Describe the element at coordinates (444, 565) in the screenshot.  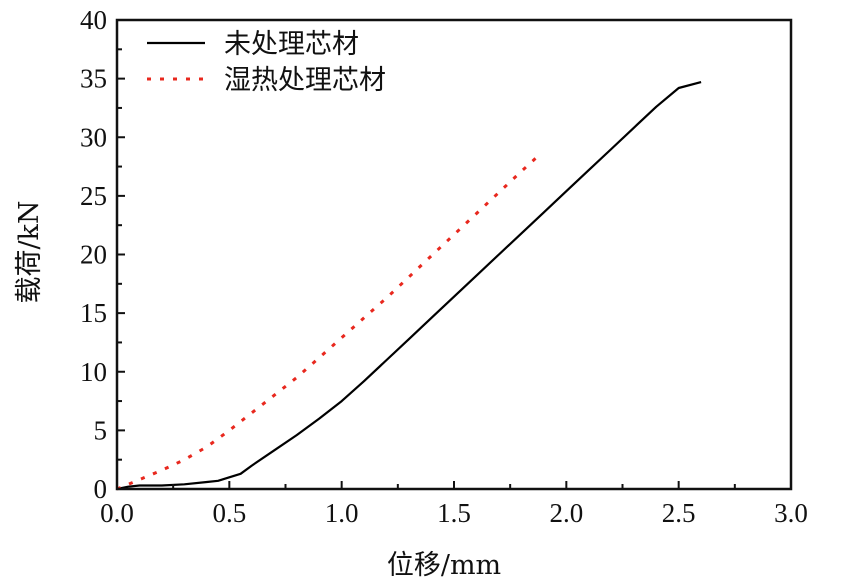
I see `x-axis-label: 位移/mm` at that location.